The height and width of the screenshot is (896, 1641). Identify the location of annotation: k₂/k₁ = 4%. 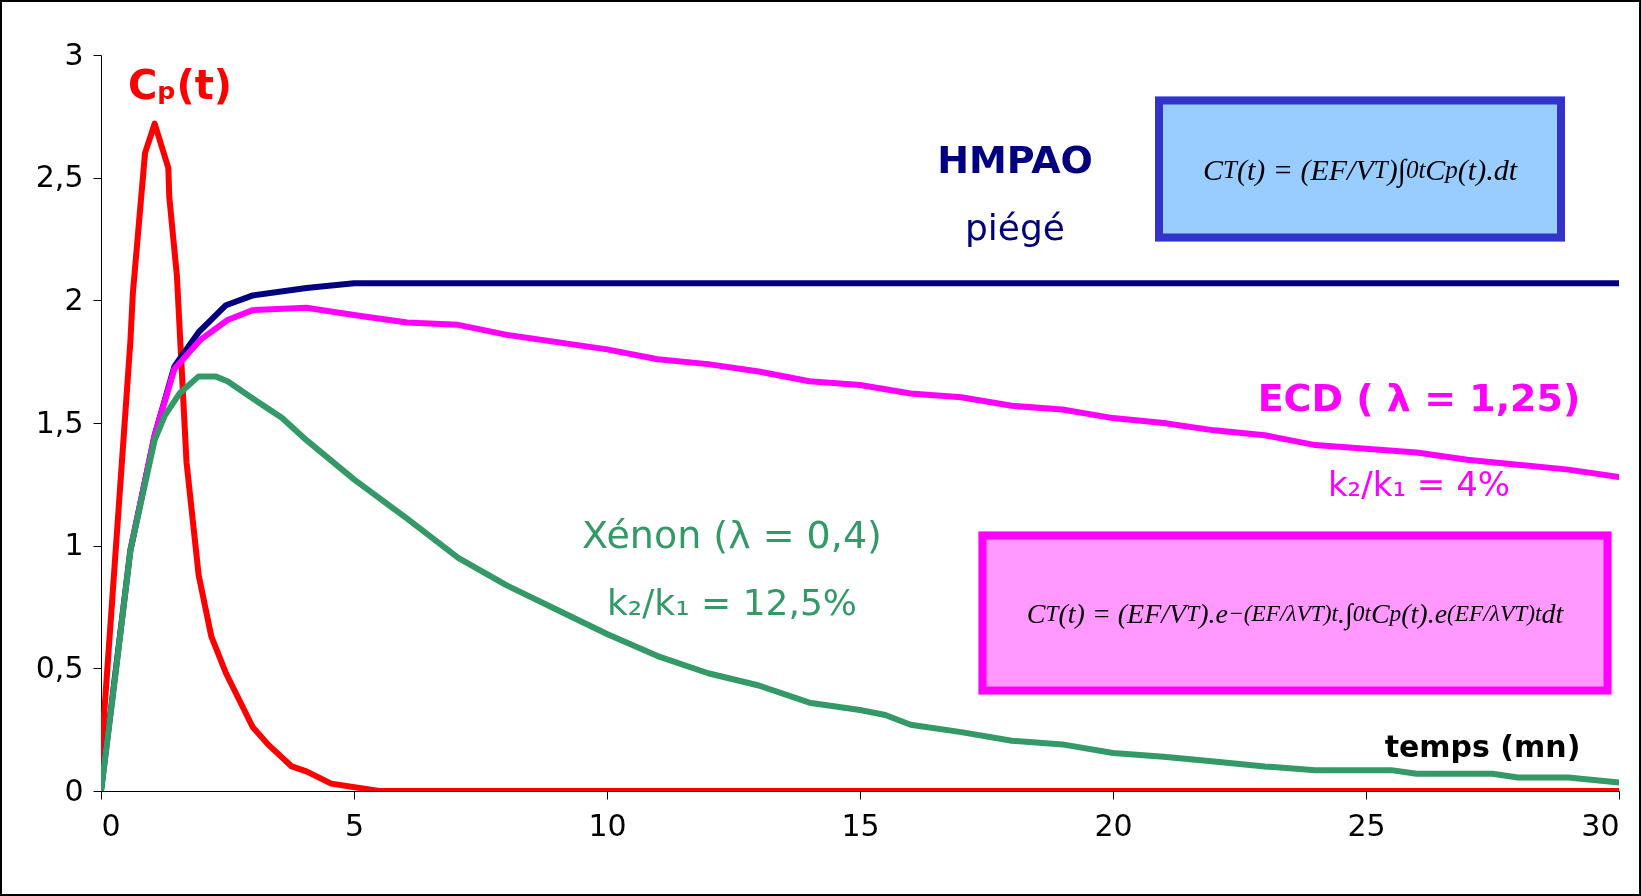
(1419, 484).